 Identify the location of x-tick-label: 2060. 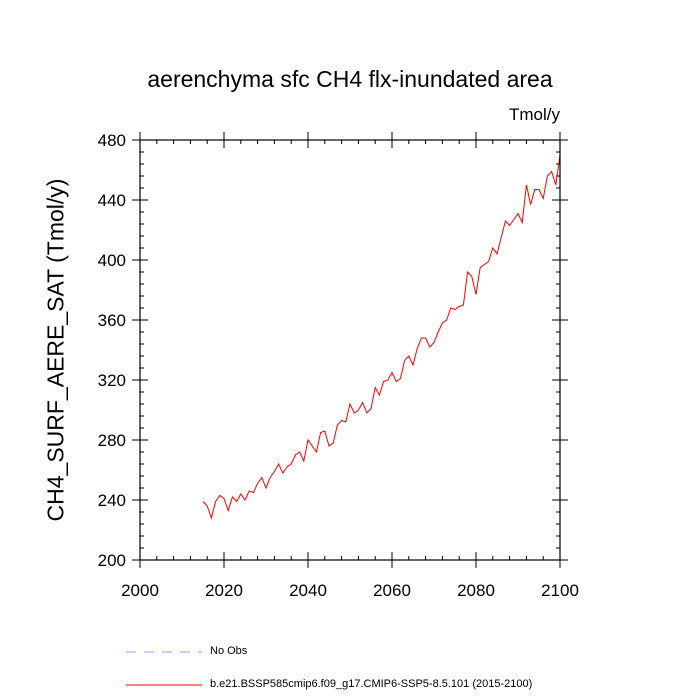
(392, 590).